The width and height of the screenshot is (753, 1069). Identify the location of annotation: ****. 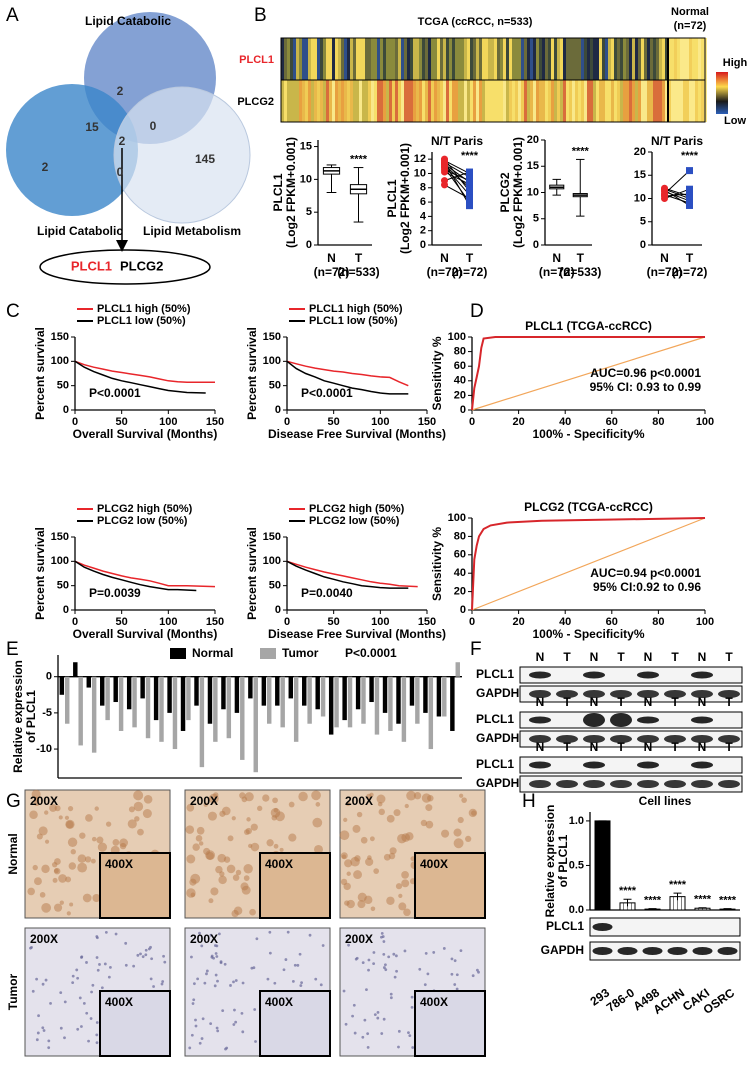
(581, 151).